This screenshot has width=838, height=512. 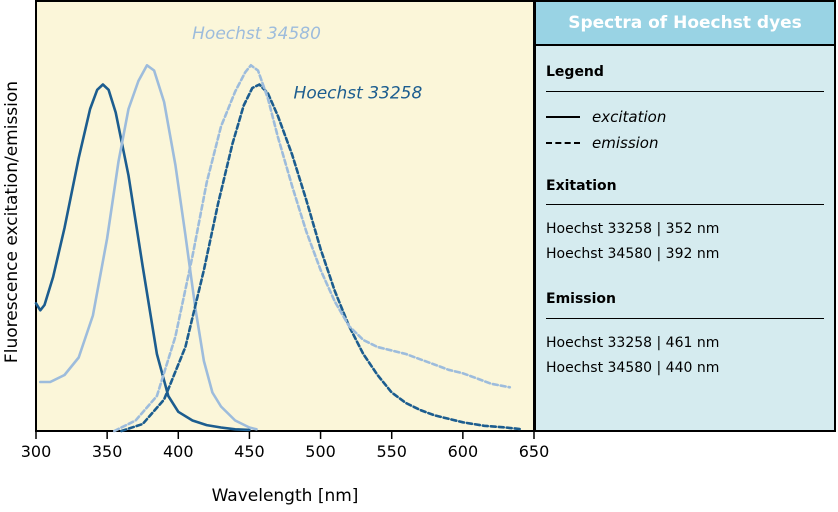 What do you see at coordinates (685, 204) in the screenshot?
I see `excitation-divider` at bounding box center [685, 204].